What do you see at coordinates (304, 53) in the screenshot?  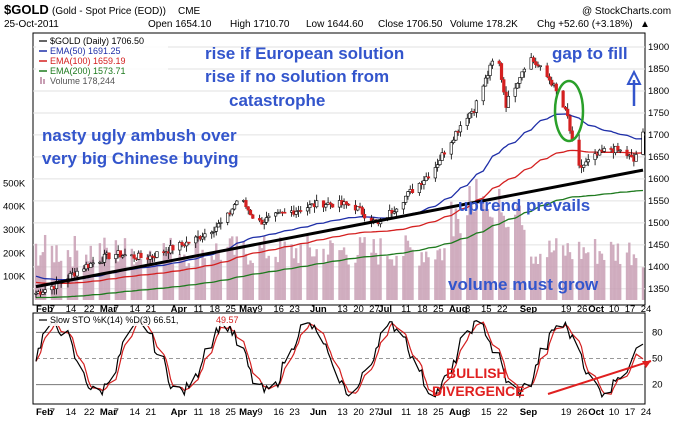 I see `annotation-rise-european: rise if European solution` at bounding box center [304, 53].